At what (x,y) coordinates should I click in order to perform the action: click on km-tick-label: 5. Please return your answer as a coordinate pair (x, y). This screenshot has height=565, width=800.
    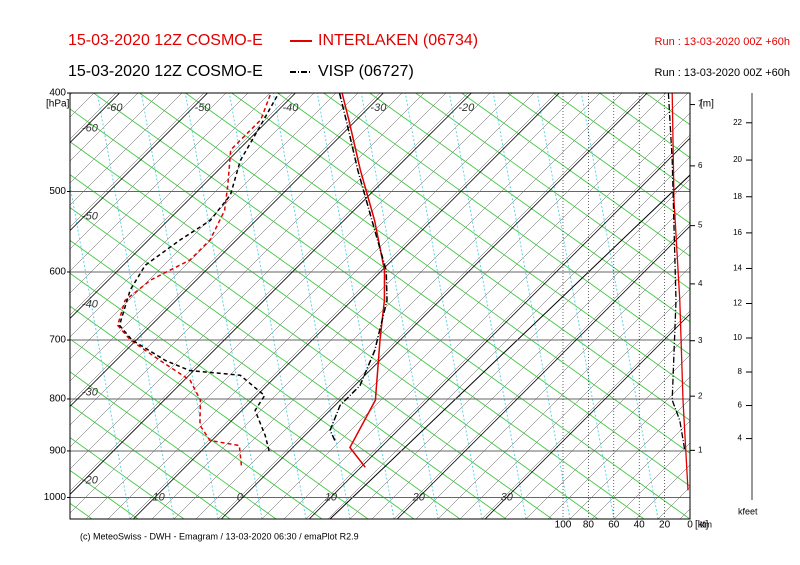
    Looking at the image, I should click on (700, 225).